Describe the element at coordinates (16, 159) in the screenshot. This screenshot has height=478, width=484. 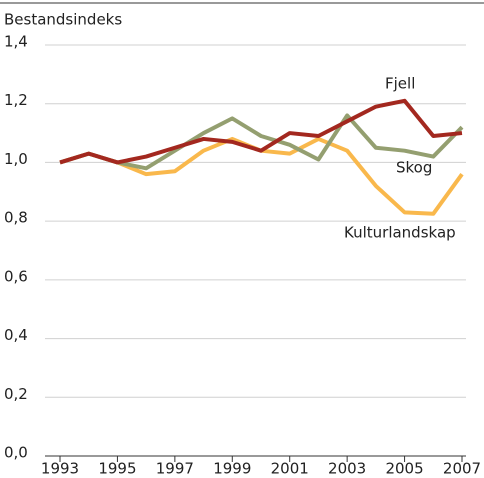
I see `y-tick-label: 1,0` at that location.